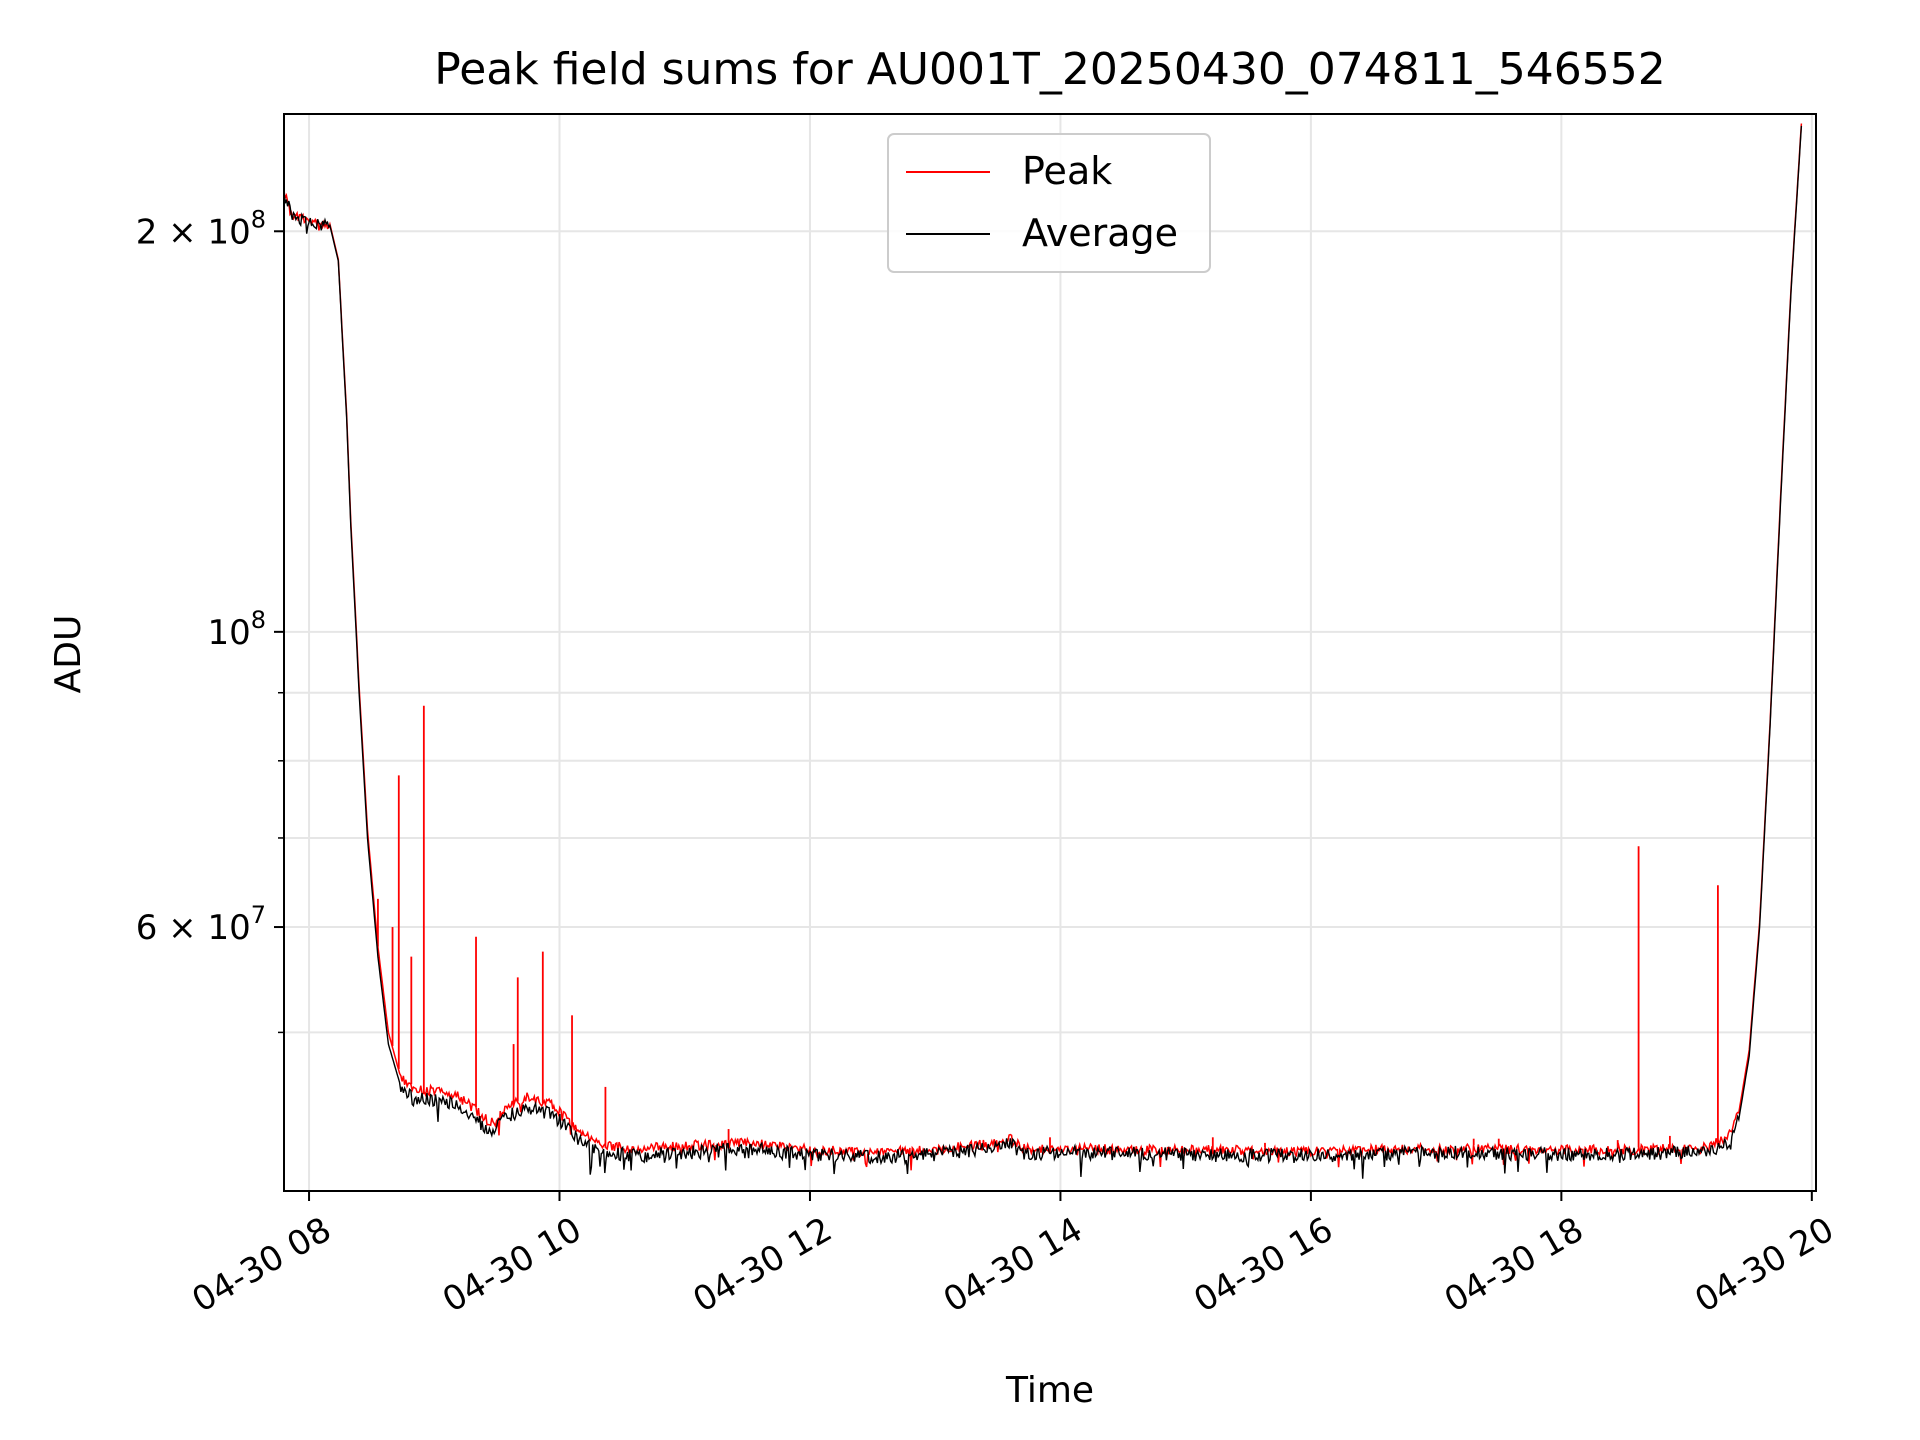  I want to click on x-axis-label: Time, so click(1049, 1390).